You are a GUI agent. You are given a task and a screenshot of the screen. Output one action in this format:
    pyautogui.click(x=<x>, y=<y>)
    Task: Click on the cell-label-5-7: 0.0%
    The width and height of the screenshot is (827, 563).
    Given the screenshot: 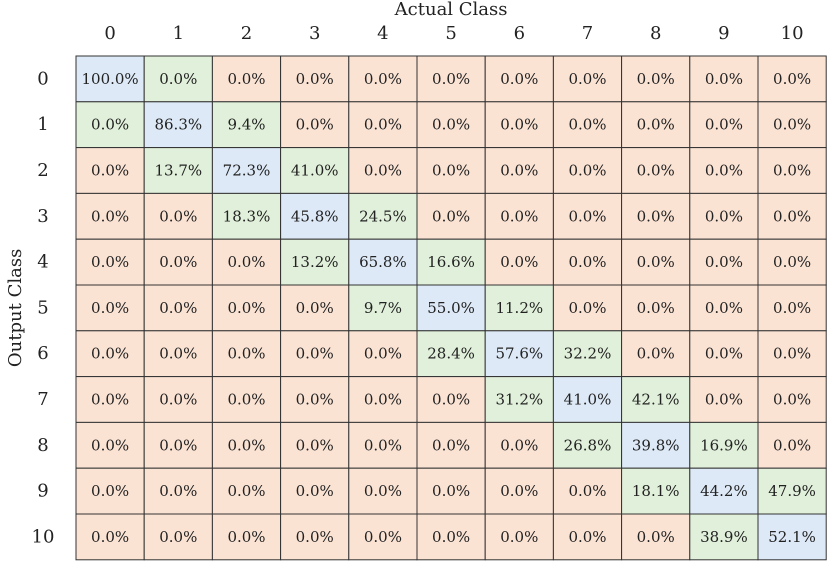 What is the action you would take?
    pyautogui.click(x=587, y=308)
    